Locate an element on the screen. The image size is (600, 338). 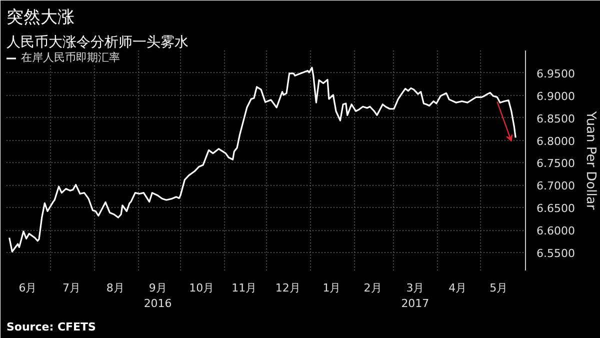
y-tick-label: 6.5500 is located at coordinates (555, 253).